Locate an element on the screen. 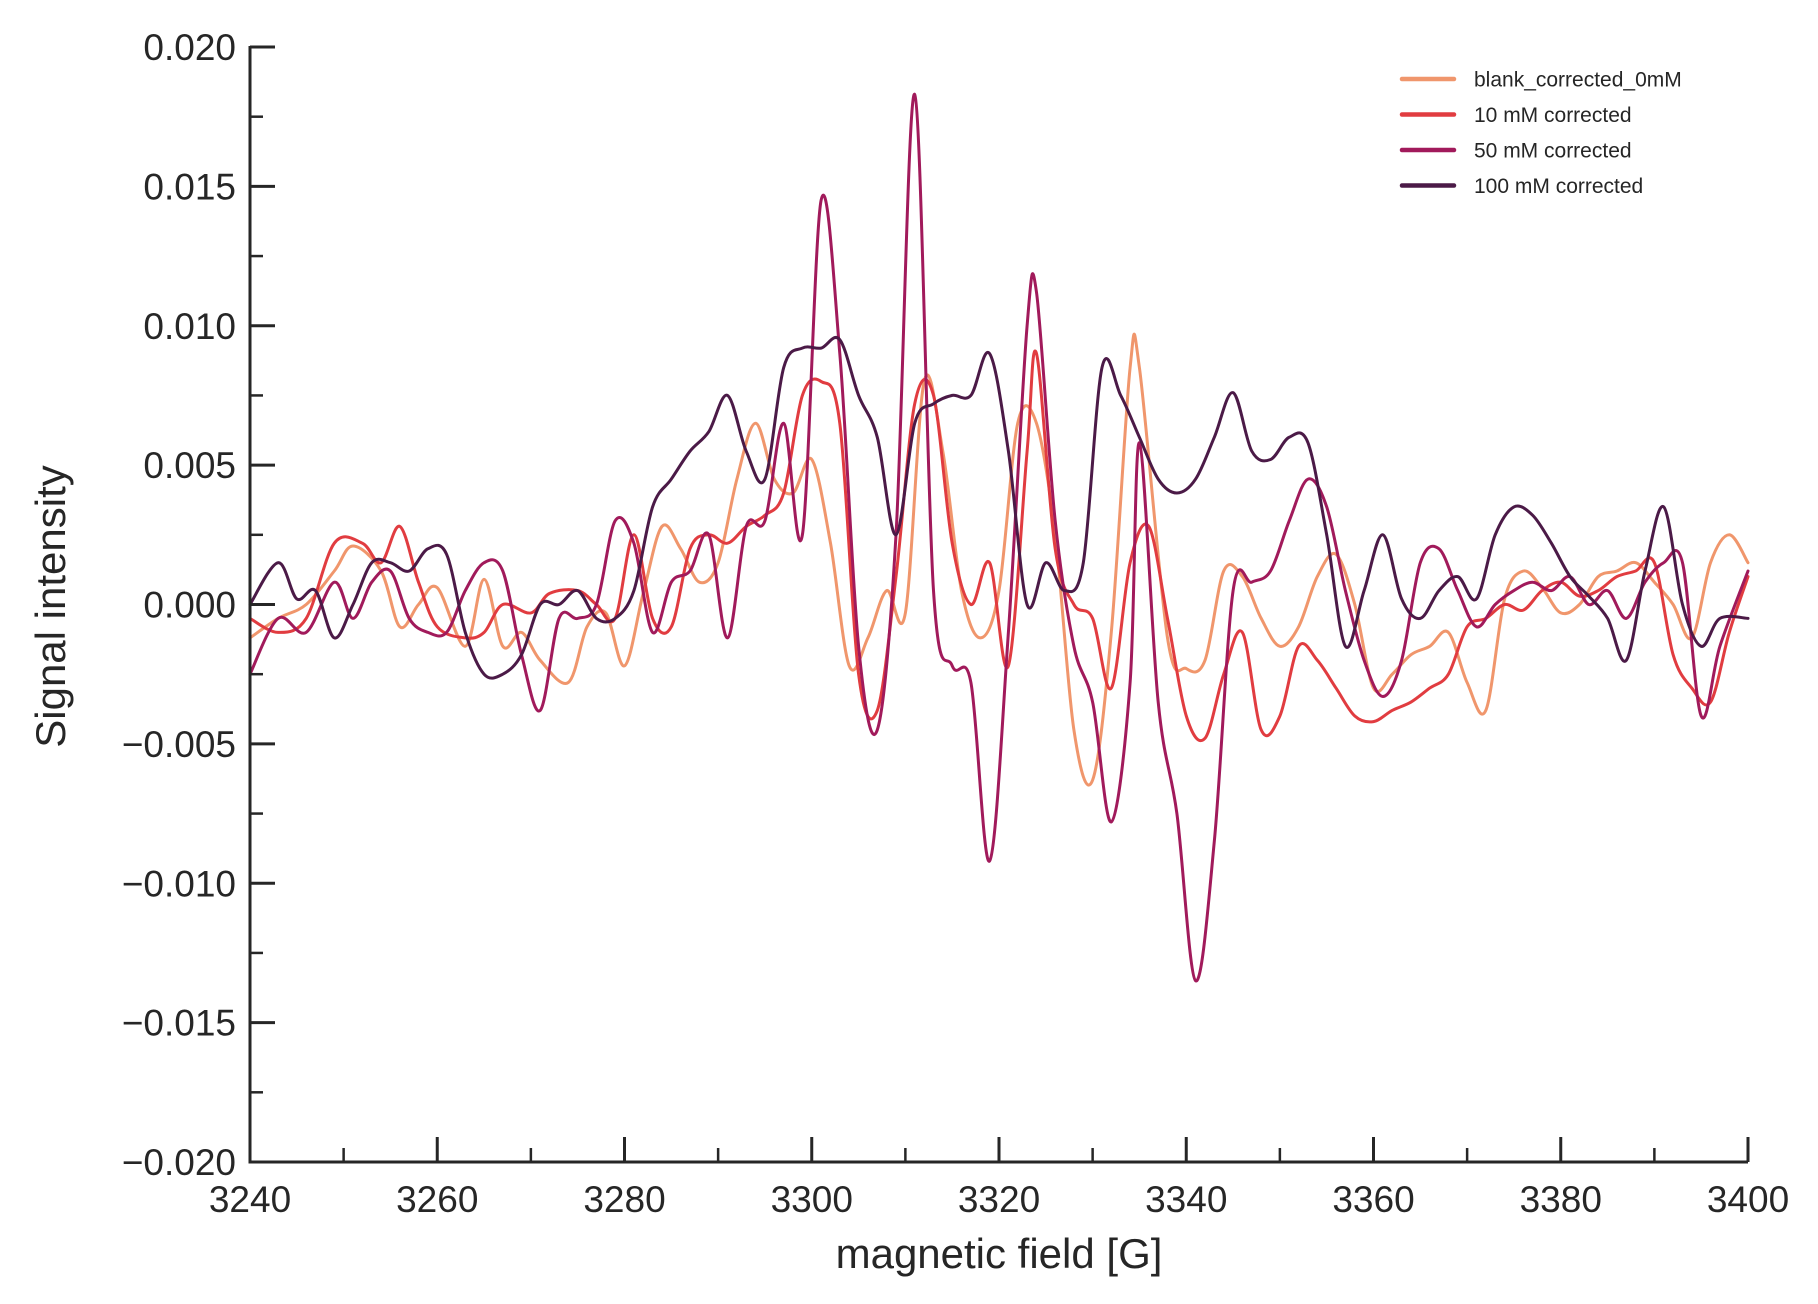 The height and width of the screenshot is (1304, 1818). legend-label-0: blank_corrected_0mM is located at coordinates (1578, 80).